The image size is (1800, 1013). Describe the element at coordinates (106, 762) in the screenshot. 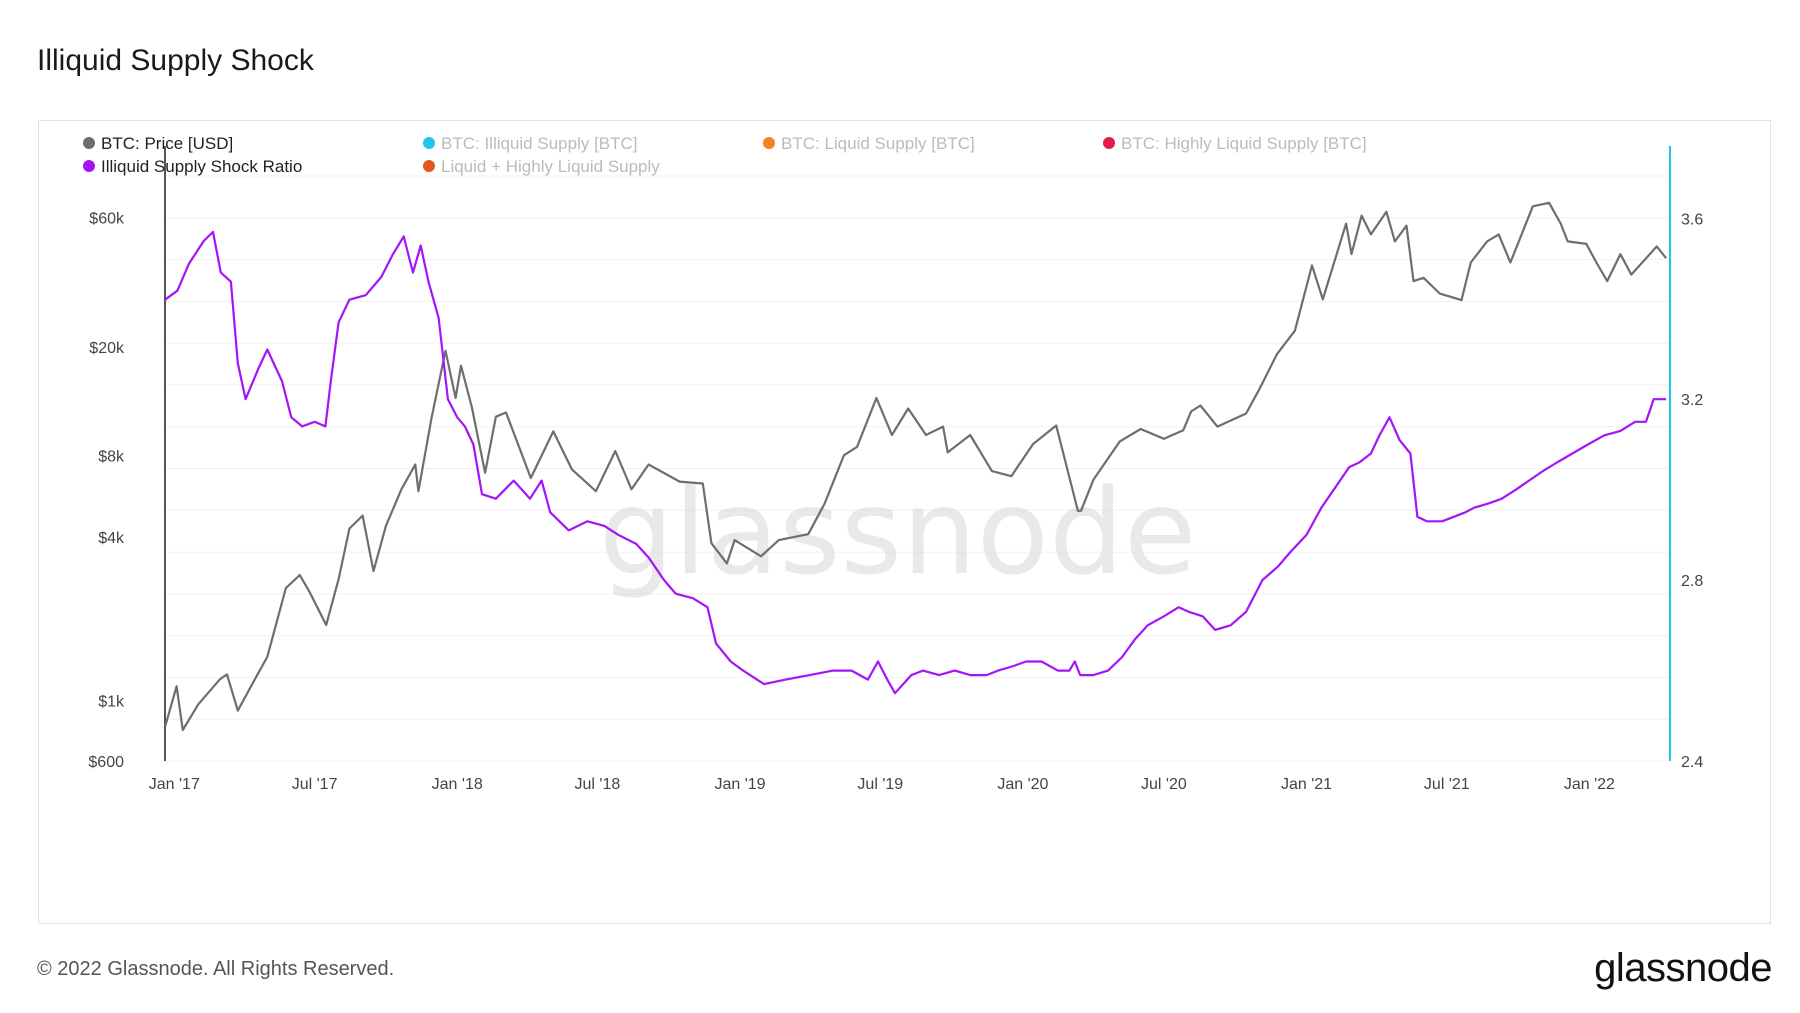

I see `y-left-tick-label: $600` at that location.